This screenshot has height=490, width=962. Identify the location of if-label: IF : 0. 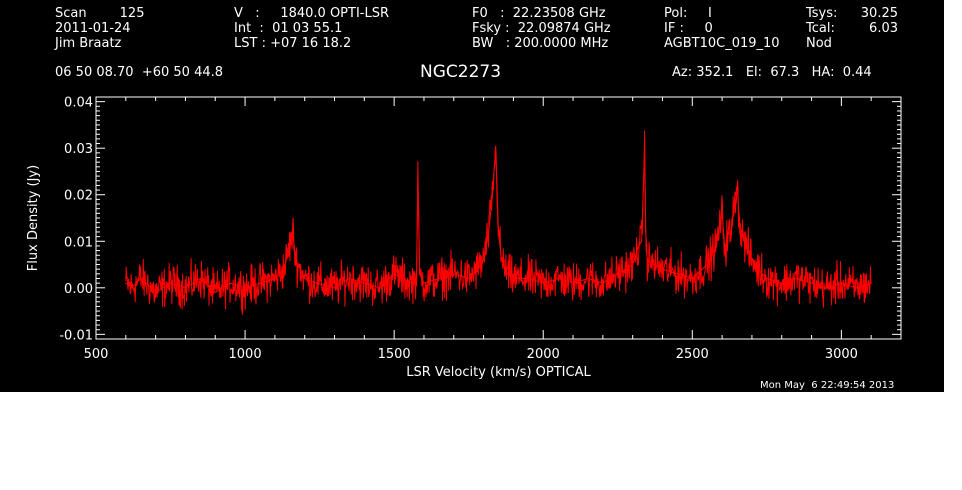
(688, 28).